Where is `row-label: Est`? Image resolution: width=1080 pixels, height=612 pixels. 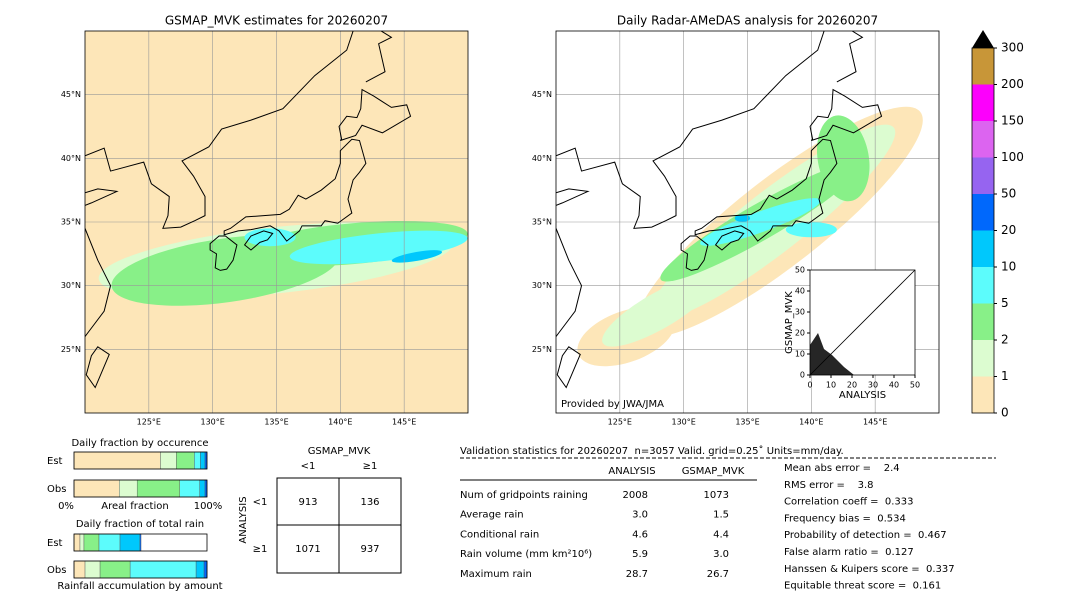 row-label: Est is located at coordinates (55, 461).